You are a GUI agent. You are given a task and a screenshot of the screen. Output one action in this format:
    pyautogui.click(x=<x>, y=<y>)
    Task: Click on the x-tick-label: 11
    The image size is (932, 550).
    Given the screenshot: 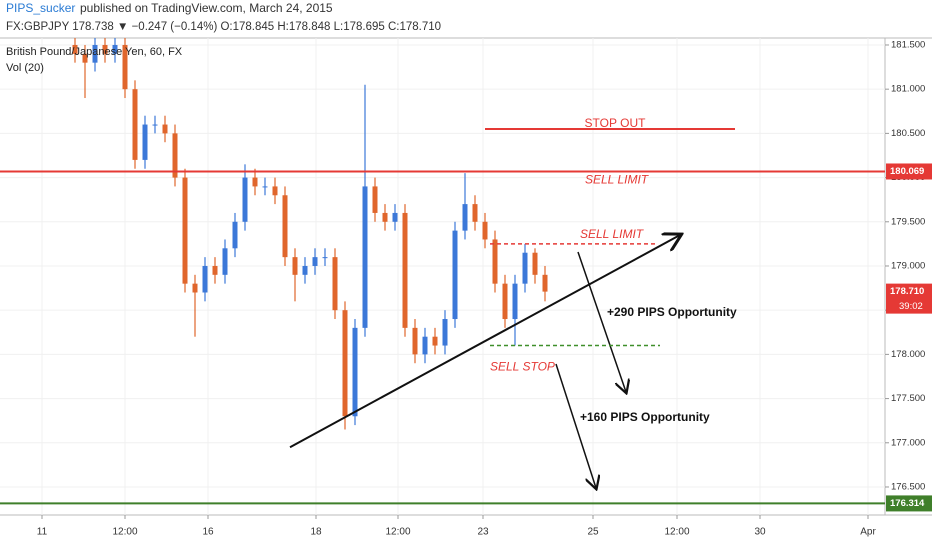 What is the action you would take?
    pyautogui.click(x=42, y=532)
    